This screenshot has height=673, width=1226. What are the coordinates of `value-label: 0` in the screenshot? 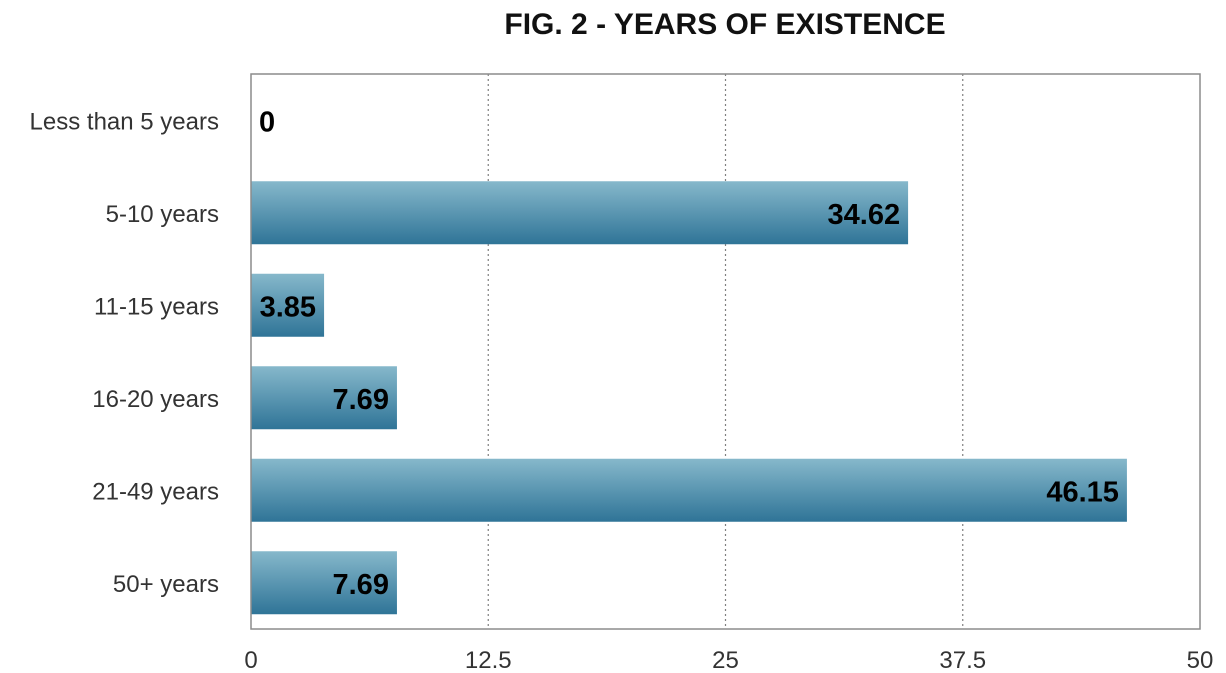 It's located at (267, 122).